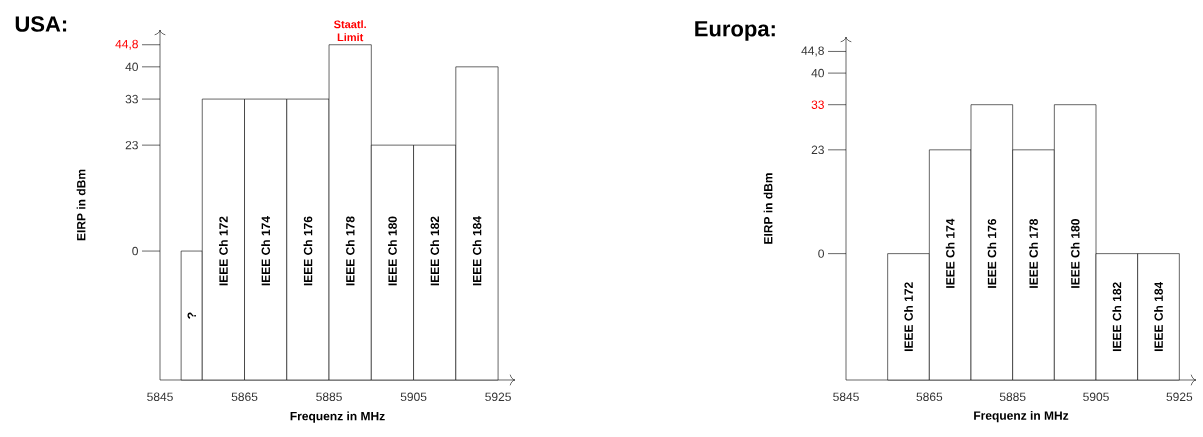 The height and width of the screenshot is (437, 1203). Describe the element at coordinates (191, 315) in the screenshot. I see `annotation: ?` at that location.